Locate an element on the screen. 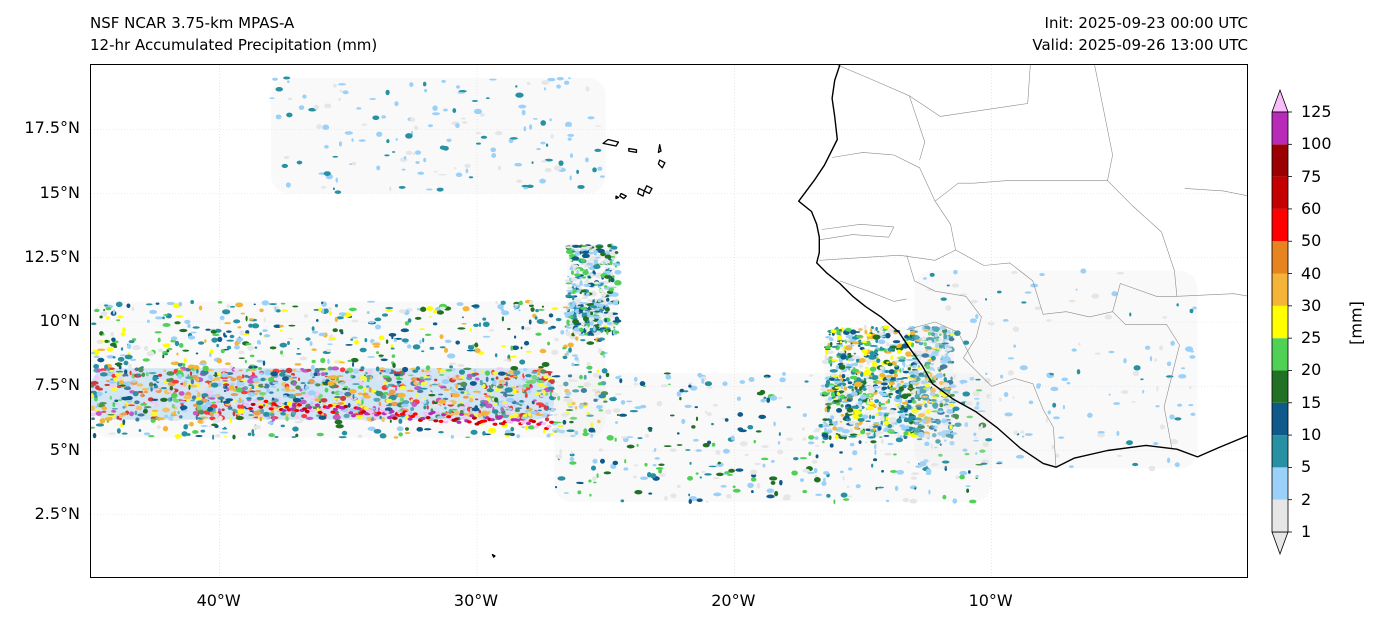  lat-tick-label: 2.5°N is located at coordinates (57, 513).